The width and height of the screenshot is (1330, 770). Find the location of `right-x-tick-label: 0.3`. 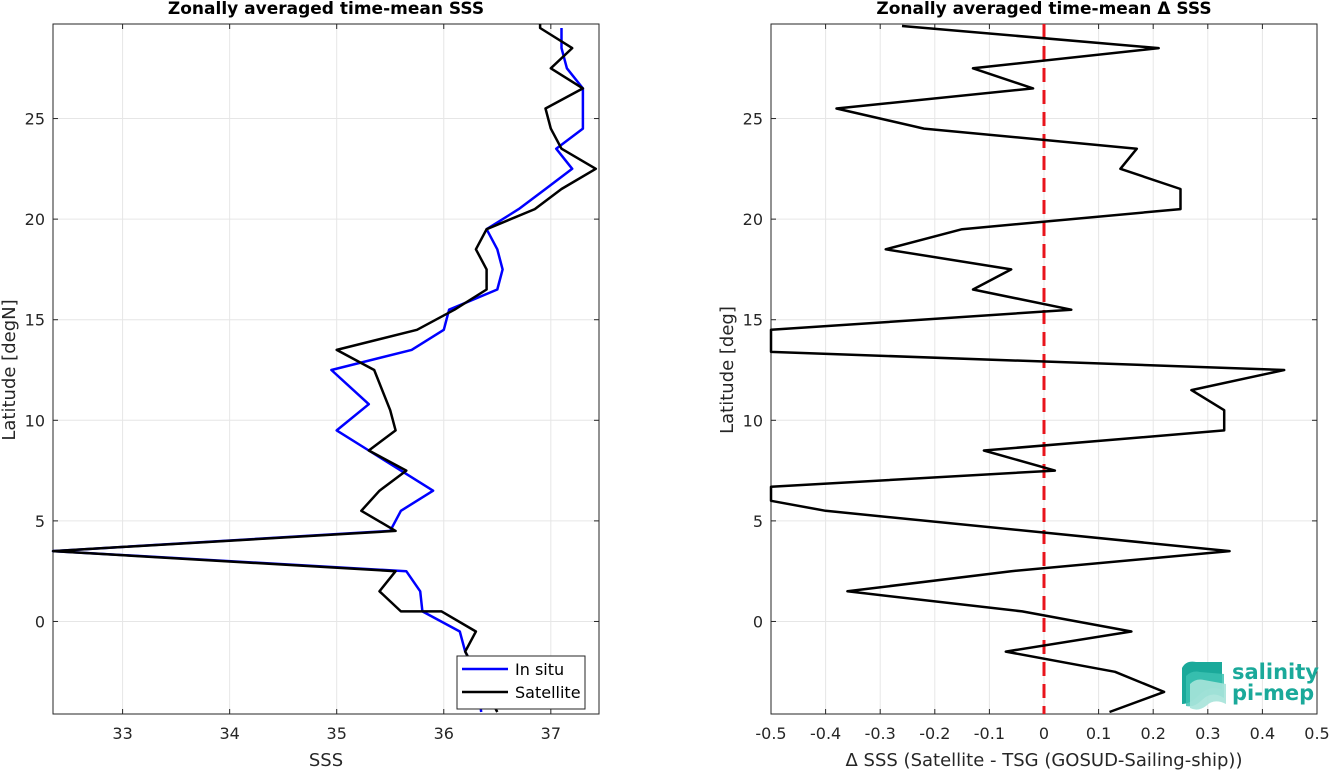

right-x-tick-label: 0.3 is located at coordinates (1207, 733).